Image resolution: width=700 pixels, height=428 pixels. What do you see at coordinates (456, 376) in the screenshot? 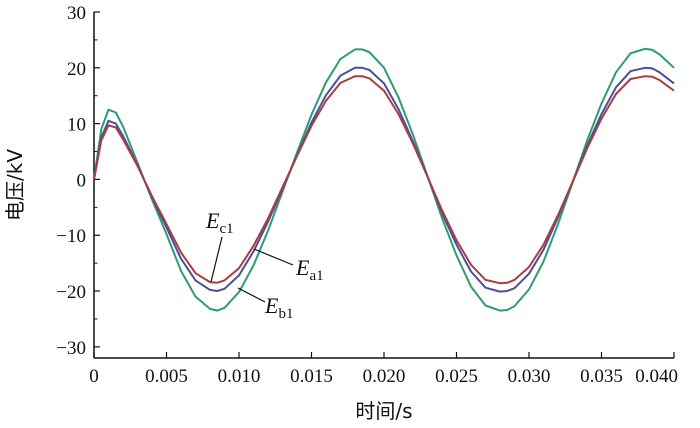
I see `x-tick-label: 0.025` at bounding box center [456, 376].